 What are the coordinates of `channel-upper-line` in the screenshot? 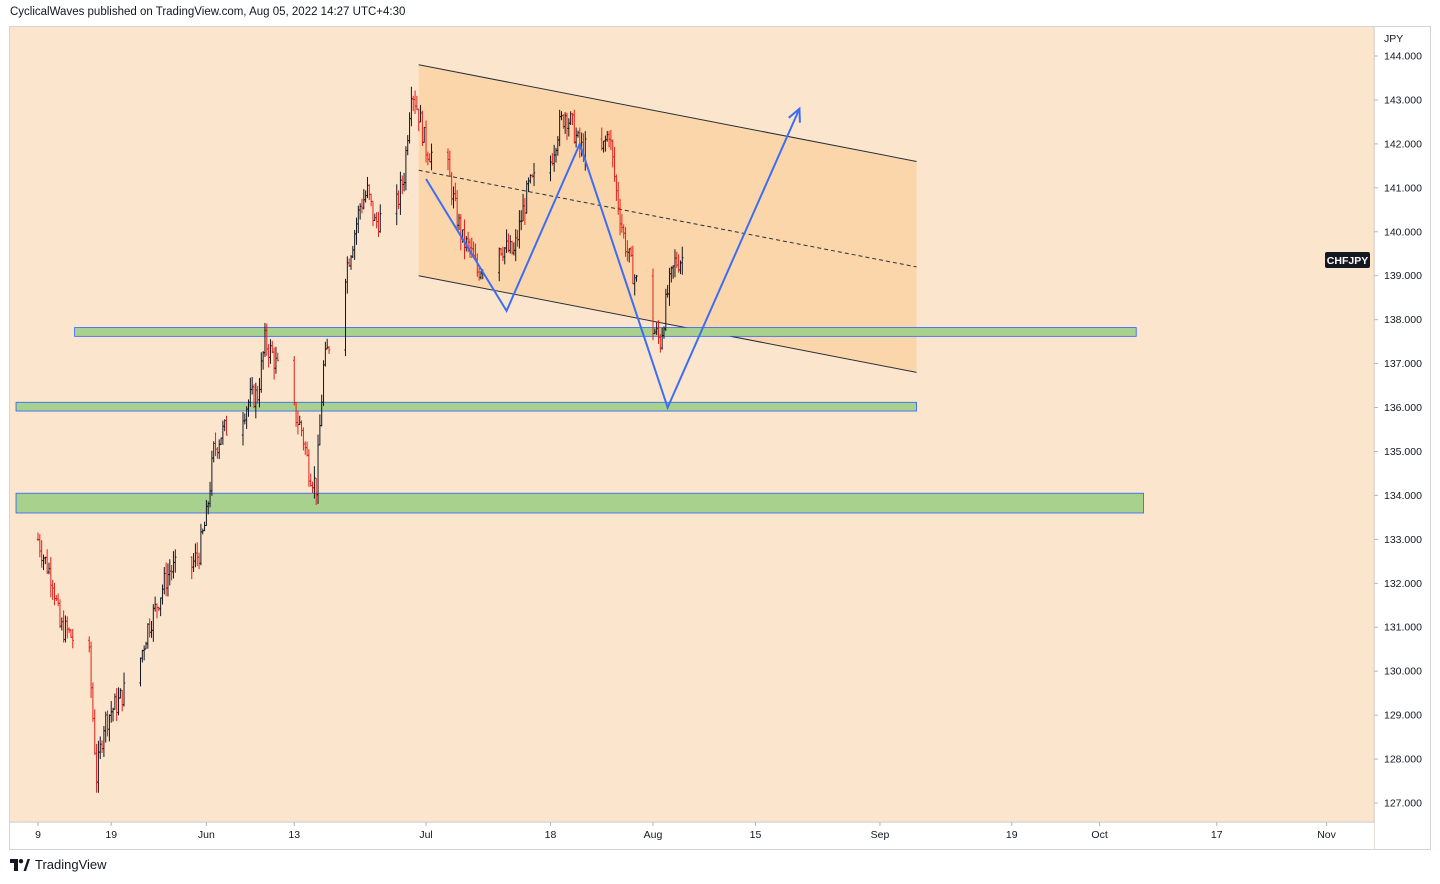 It's located at (667, 113).